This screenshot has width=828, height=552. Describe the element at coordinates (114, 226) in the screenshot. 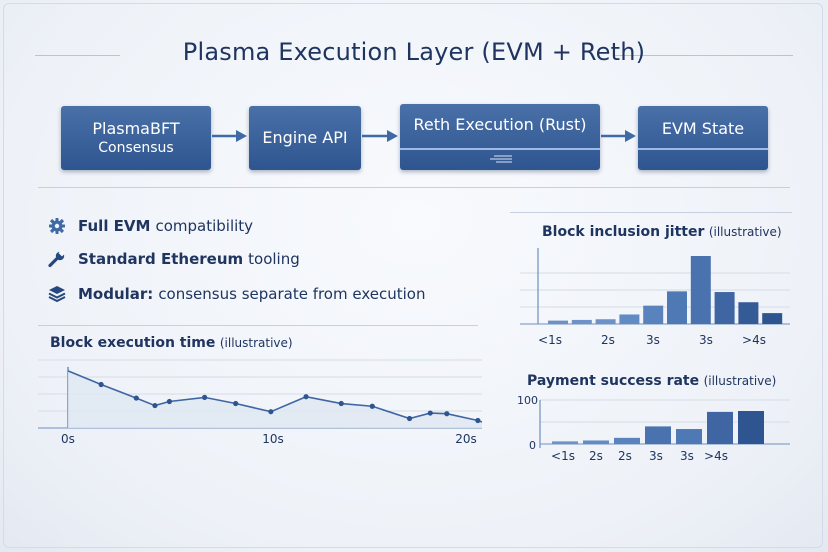

I see `feature-evm-compat-bold: Full EVM` at that location.